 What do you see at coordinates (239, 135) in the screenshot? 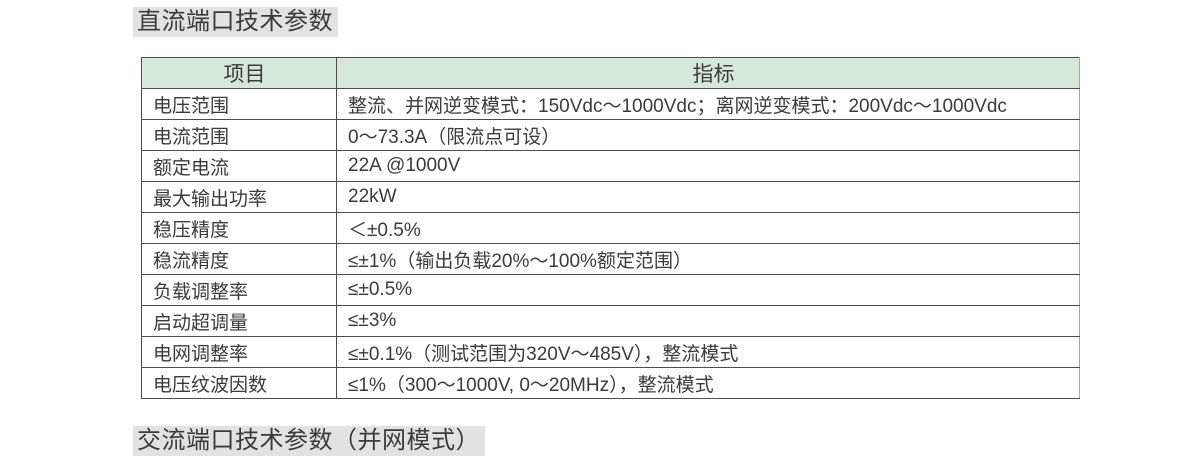
I see `item-cell: 电流范围` at bounding box center [239, 135].